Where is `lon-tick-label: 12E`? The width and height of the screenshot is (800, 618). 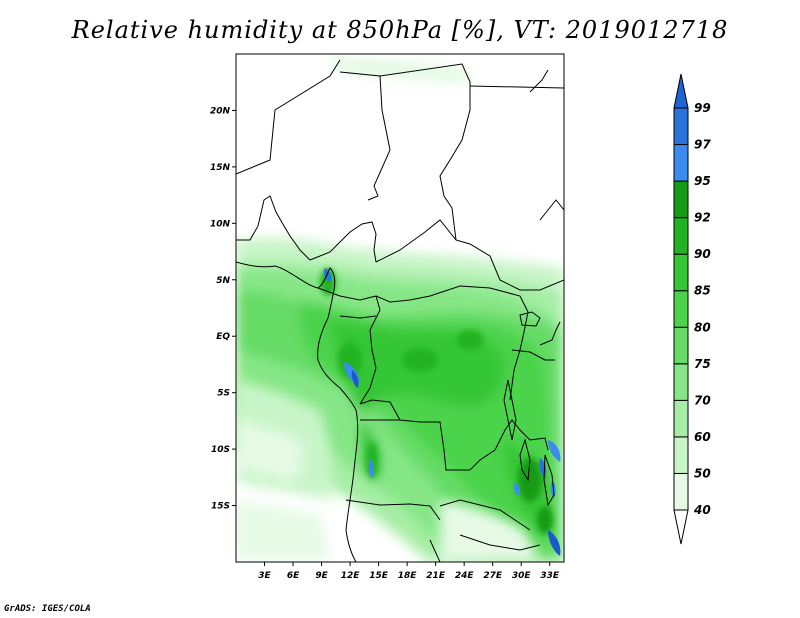 lon-tick-label: 12E is located at coordinates (351, 576).